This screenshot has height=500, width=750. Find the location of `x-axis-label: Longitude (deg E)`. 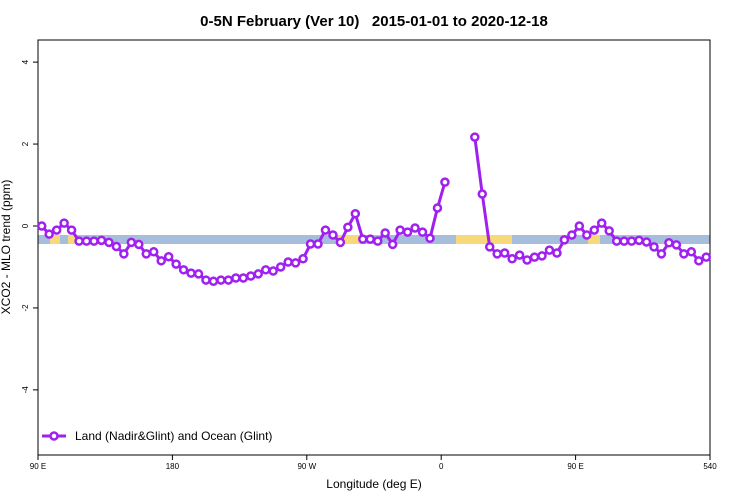

x-axis-label: Longitude (deg E) is located at coordinates (373, 484).